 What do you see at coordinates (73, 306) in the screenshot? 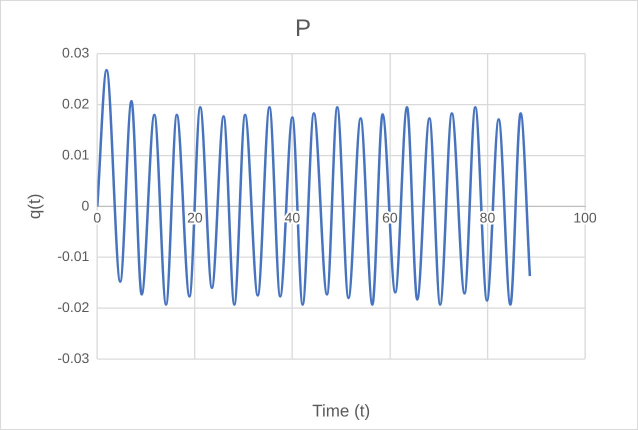
I see `y-tick-label: -0.02` at bounding box center [73, 306].